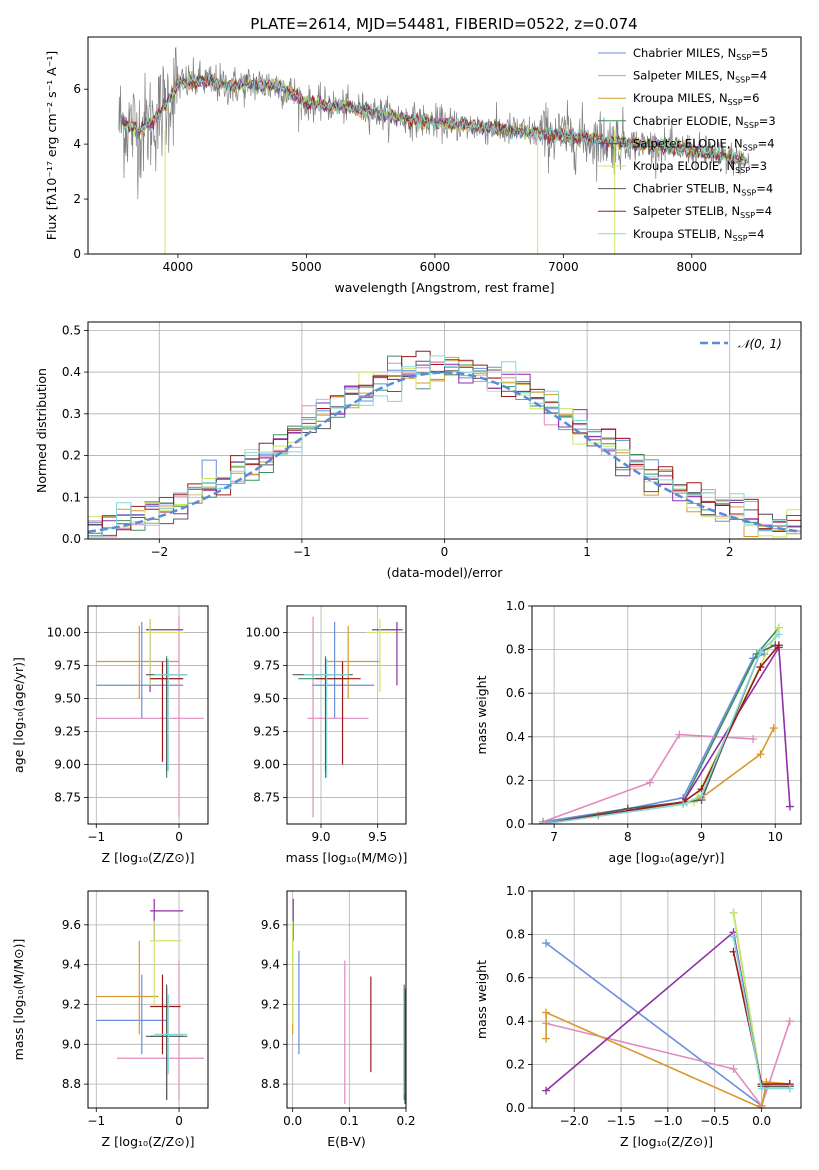 The width and height of the screenshot is (819, 1170). Describe the element at coordinates (667, 1121) in the screenshot. I see `x-tick-label: −1.0` at that location.